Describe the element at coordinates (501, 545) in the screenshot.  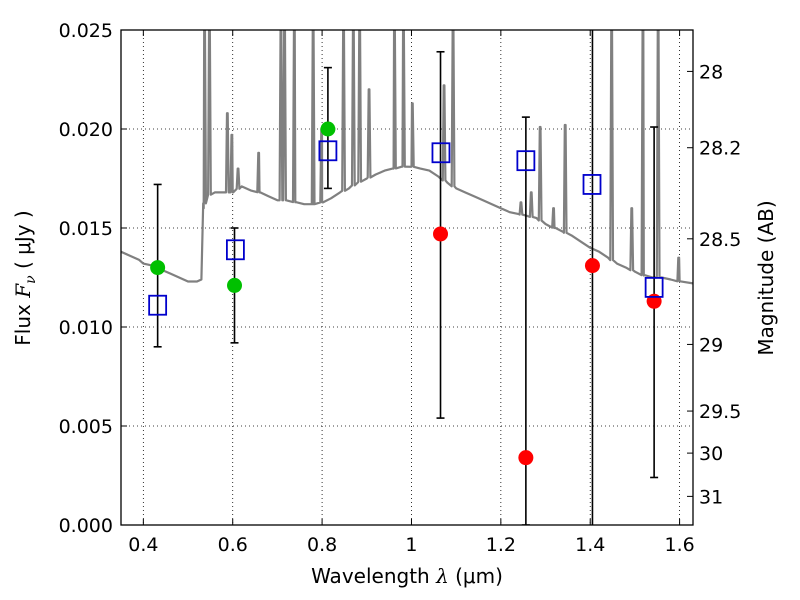
I see `x-tick-label: 1.2` at that location.